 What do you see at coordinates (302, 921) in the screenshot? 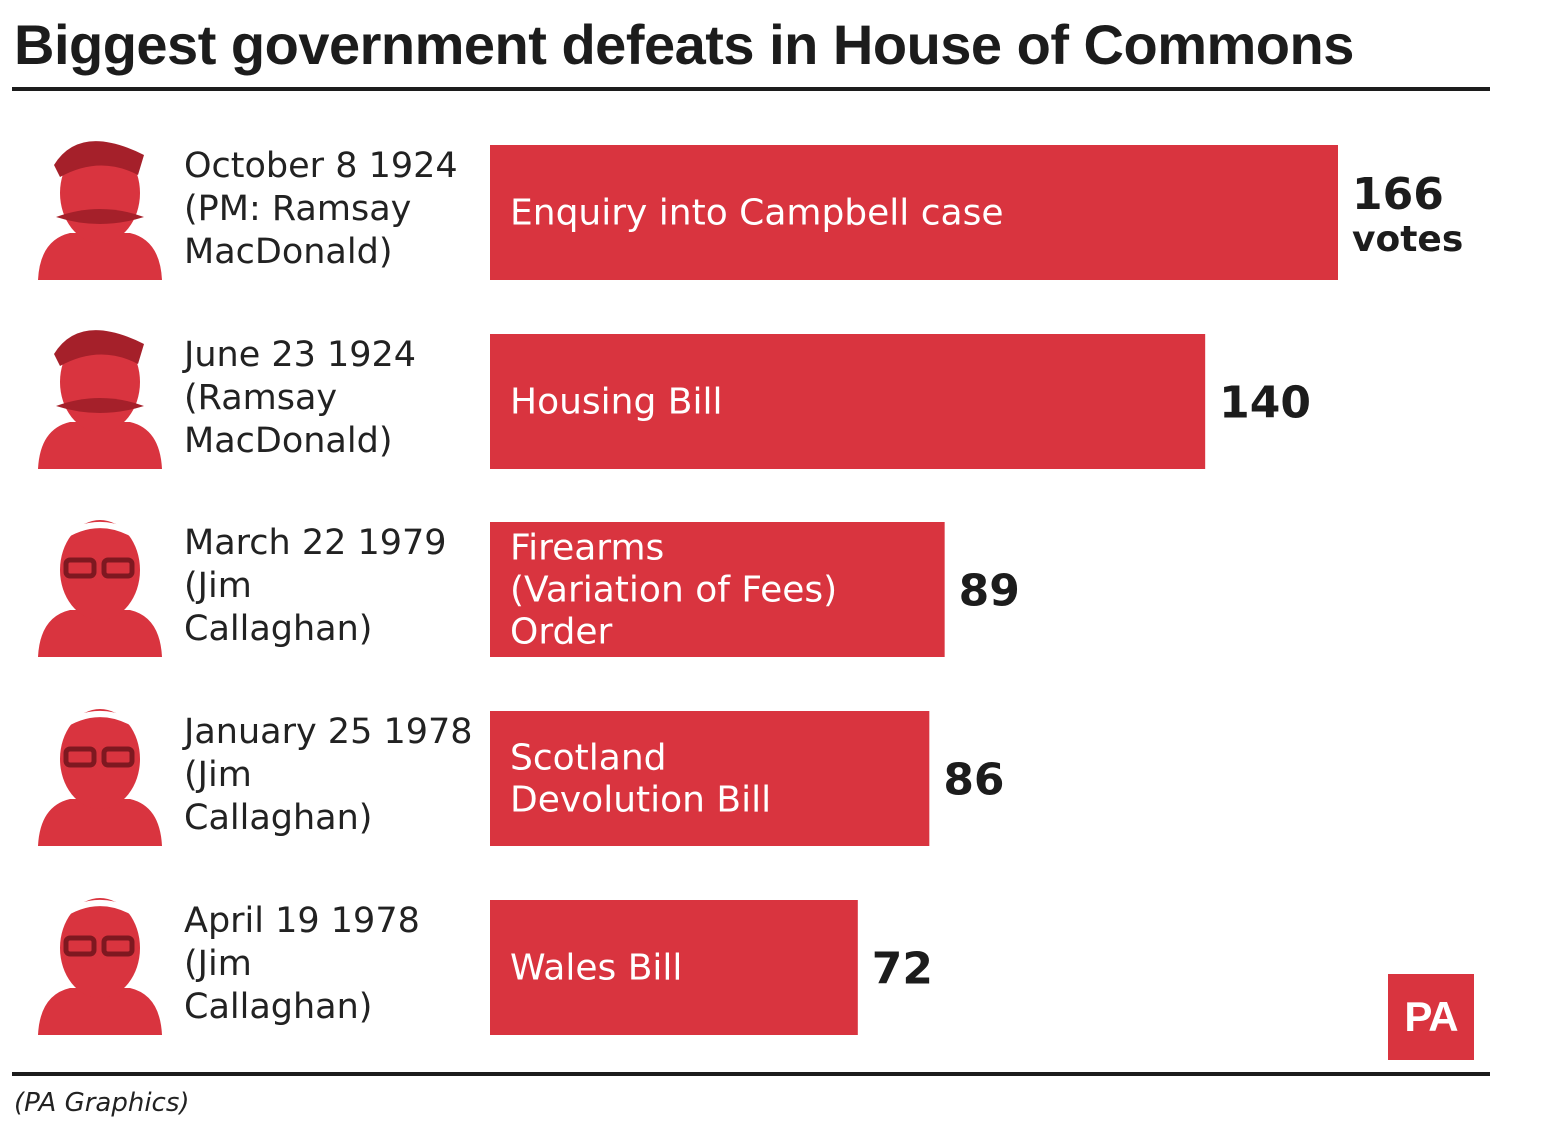
I see `row-date: April 19 1978` at bounding box center [302, 921].